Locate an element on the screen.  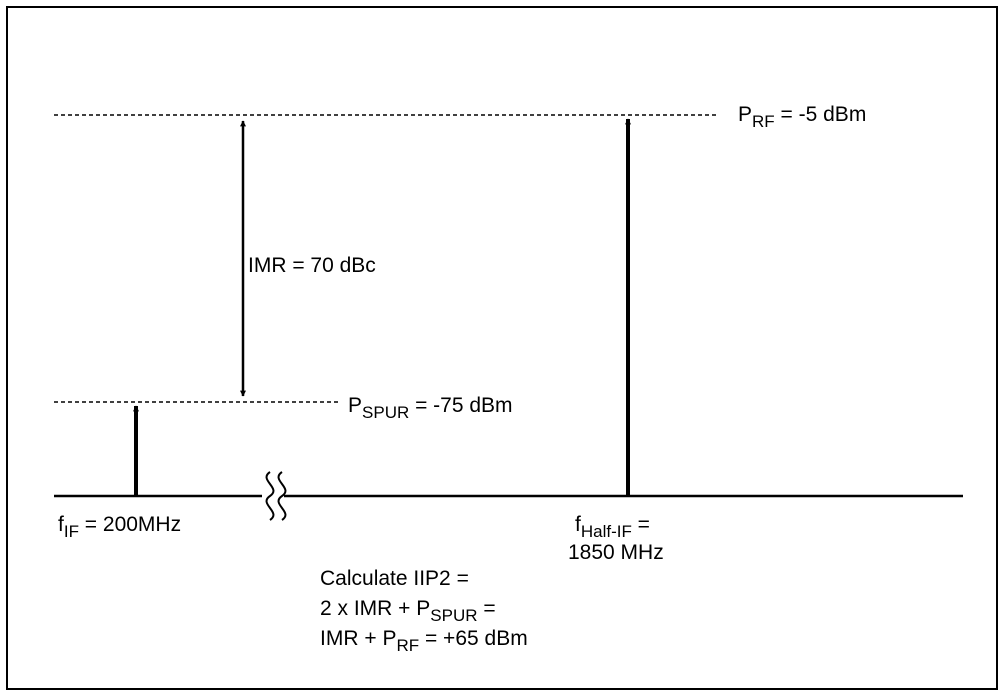
axis-break-symbol is located at coordinates (276, 496).